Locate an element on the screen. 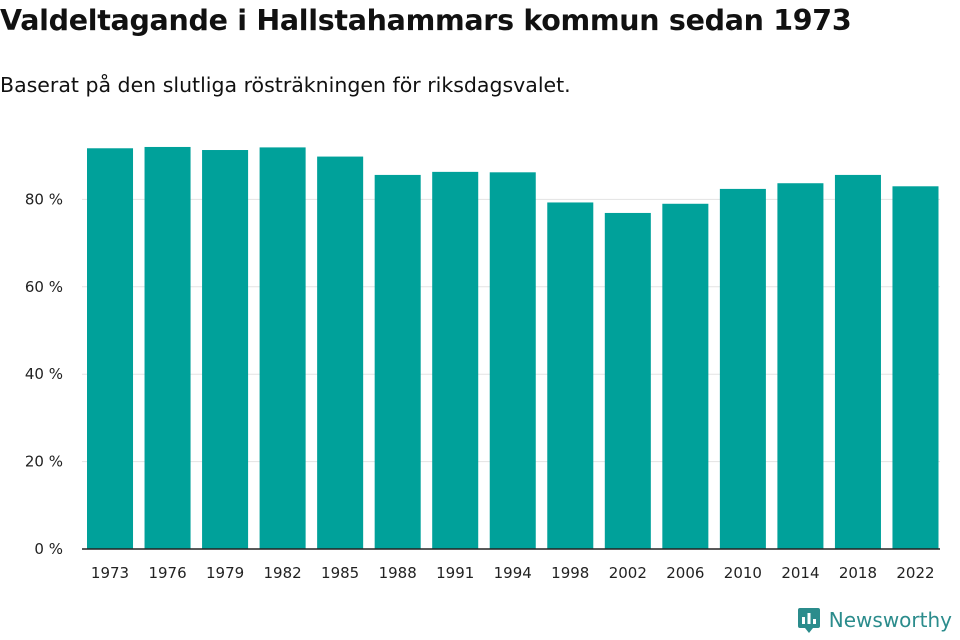 This screenshot has width=960, height=640. x-tick-label: 2010 is located at coordinates (743, 573).